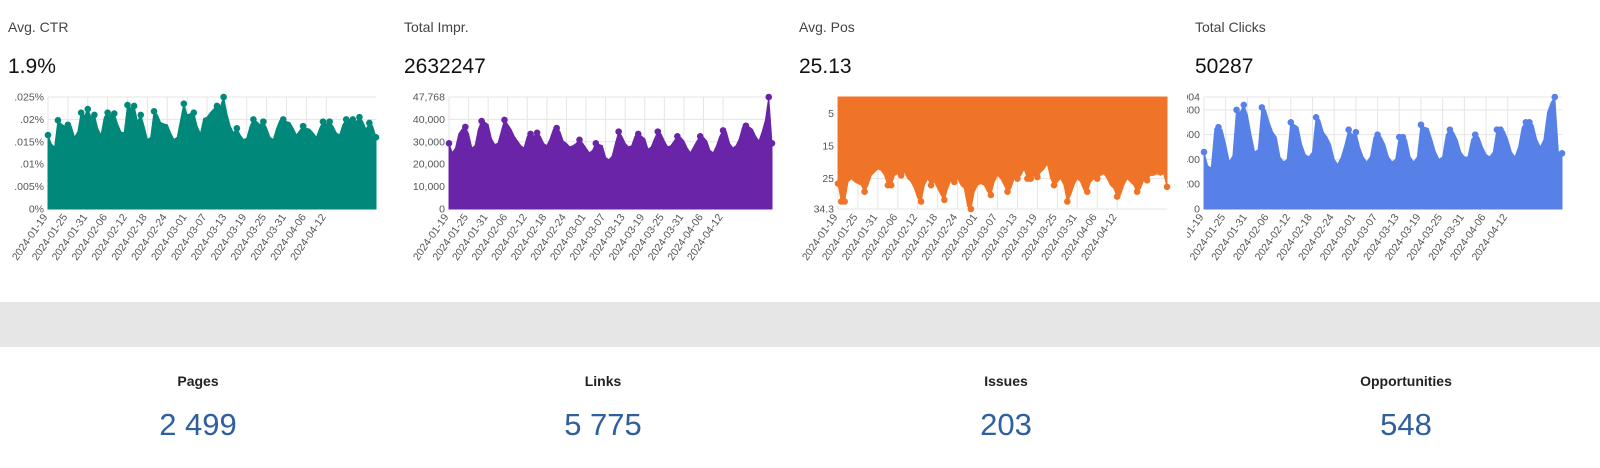 The height and width of the screenshot is (468, 1600). Describe the element at coordinates (1006, 424) in the screenshot. I see `stat-value: 203` at that location.